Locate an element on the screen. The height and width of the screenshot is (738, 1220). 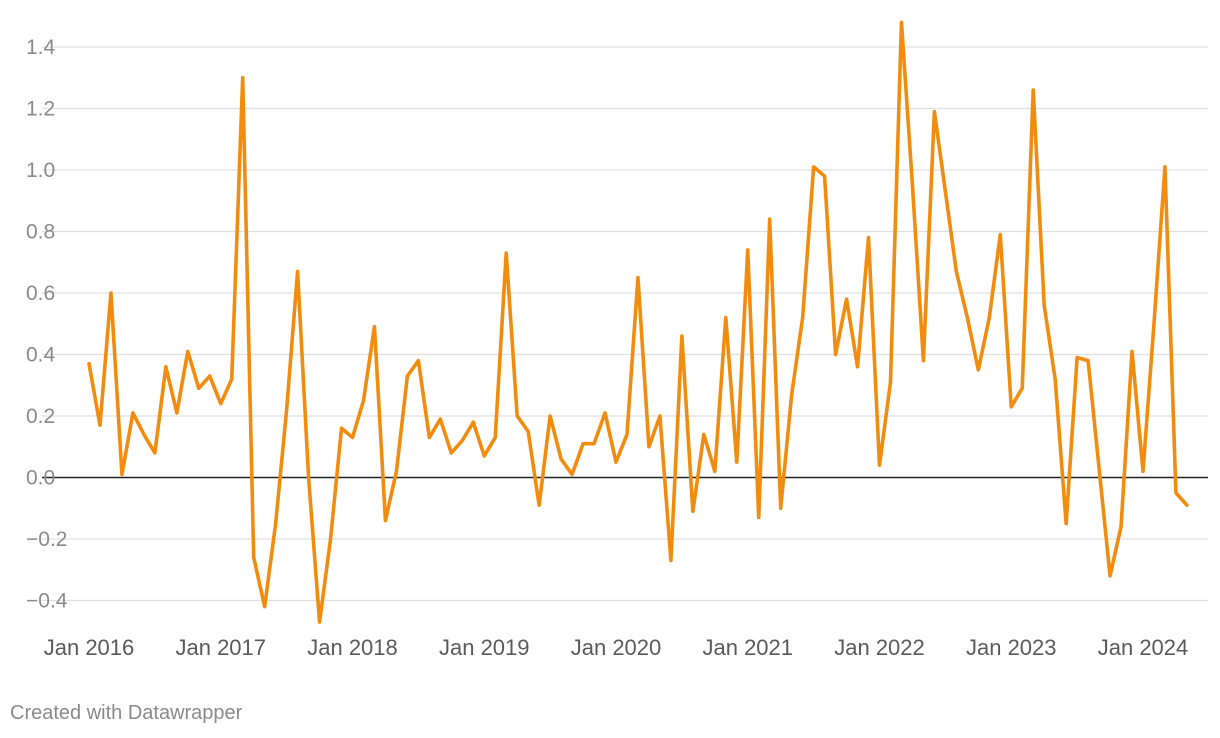
x-tick-label: Jan 2019 is located at coordinates (484, 647).